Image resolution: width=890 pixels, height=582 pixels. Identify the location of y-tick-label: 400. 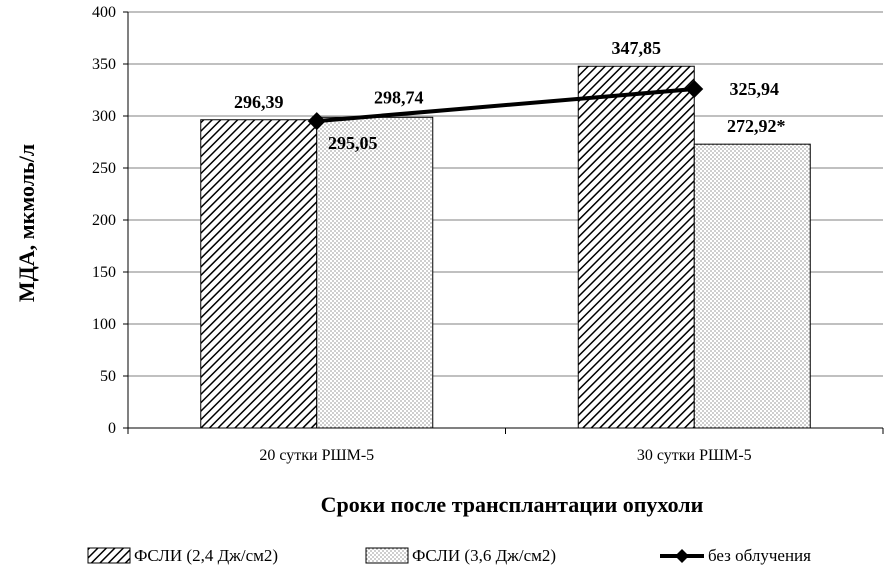
(104, 12).